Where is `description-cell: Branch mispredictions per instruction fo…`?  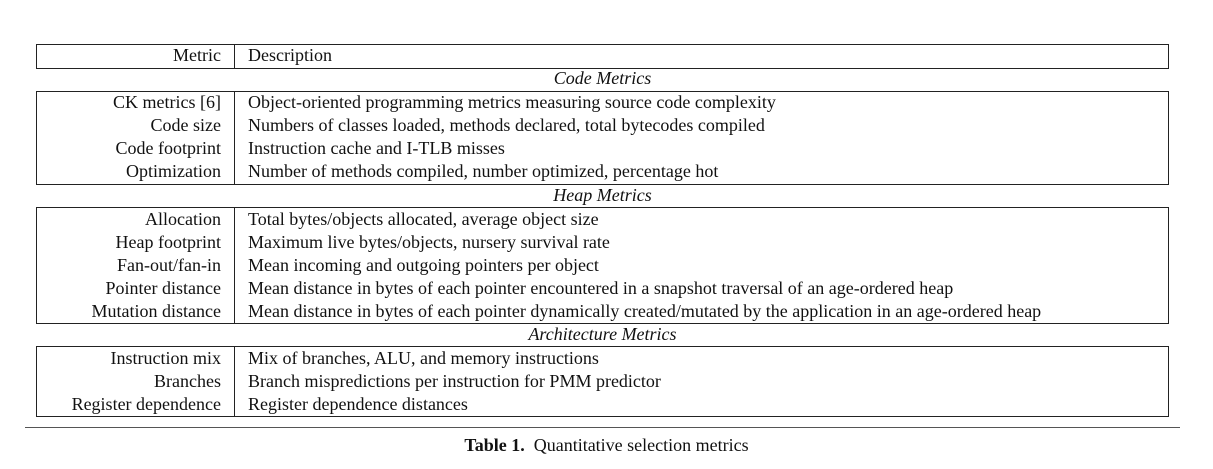 description-cell: Branch mispredictions per instruction fo… is located at coordinates (454, 381).